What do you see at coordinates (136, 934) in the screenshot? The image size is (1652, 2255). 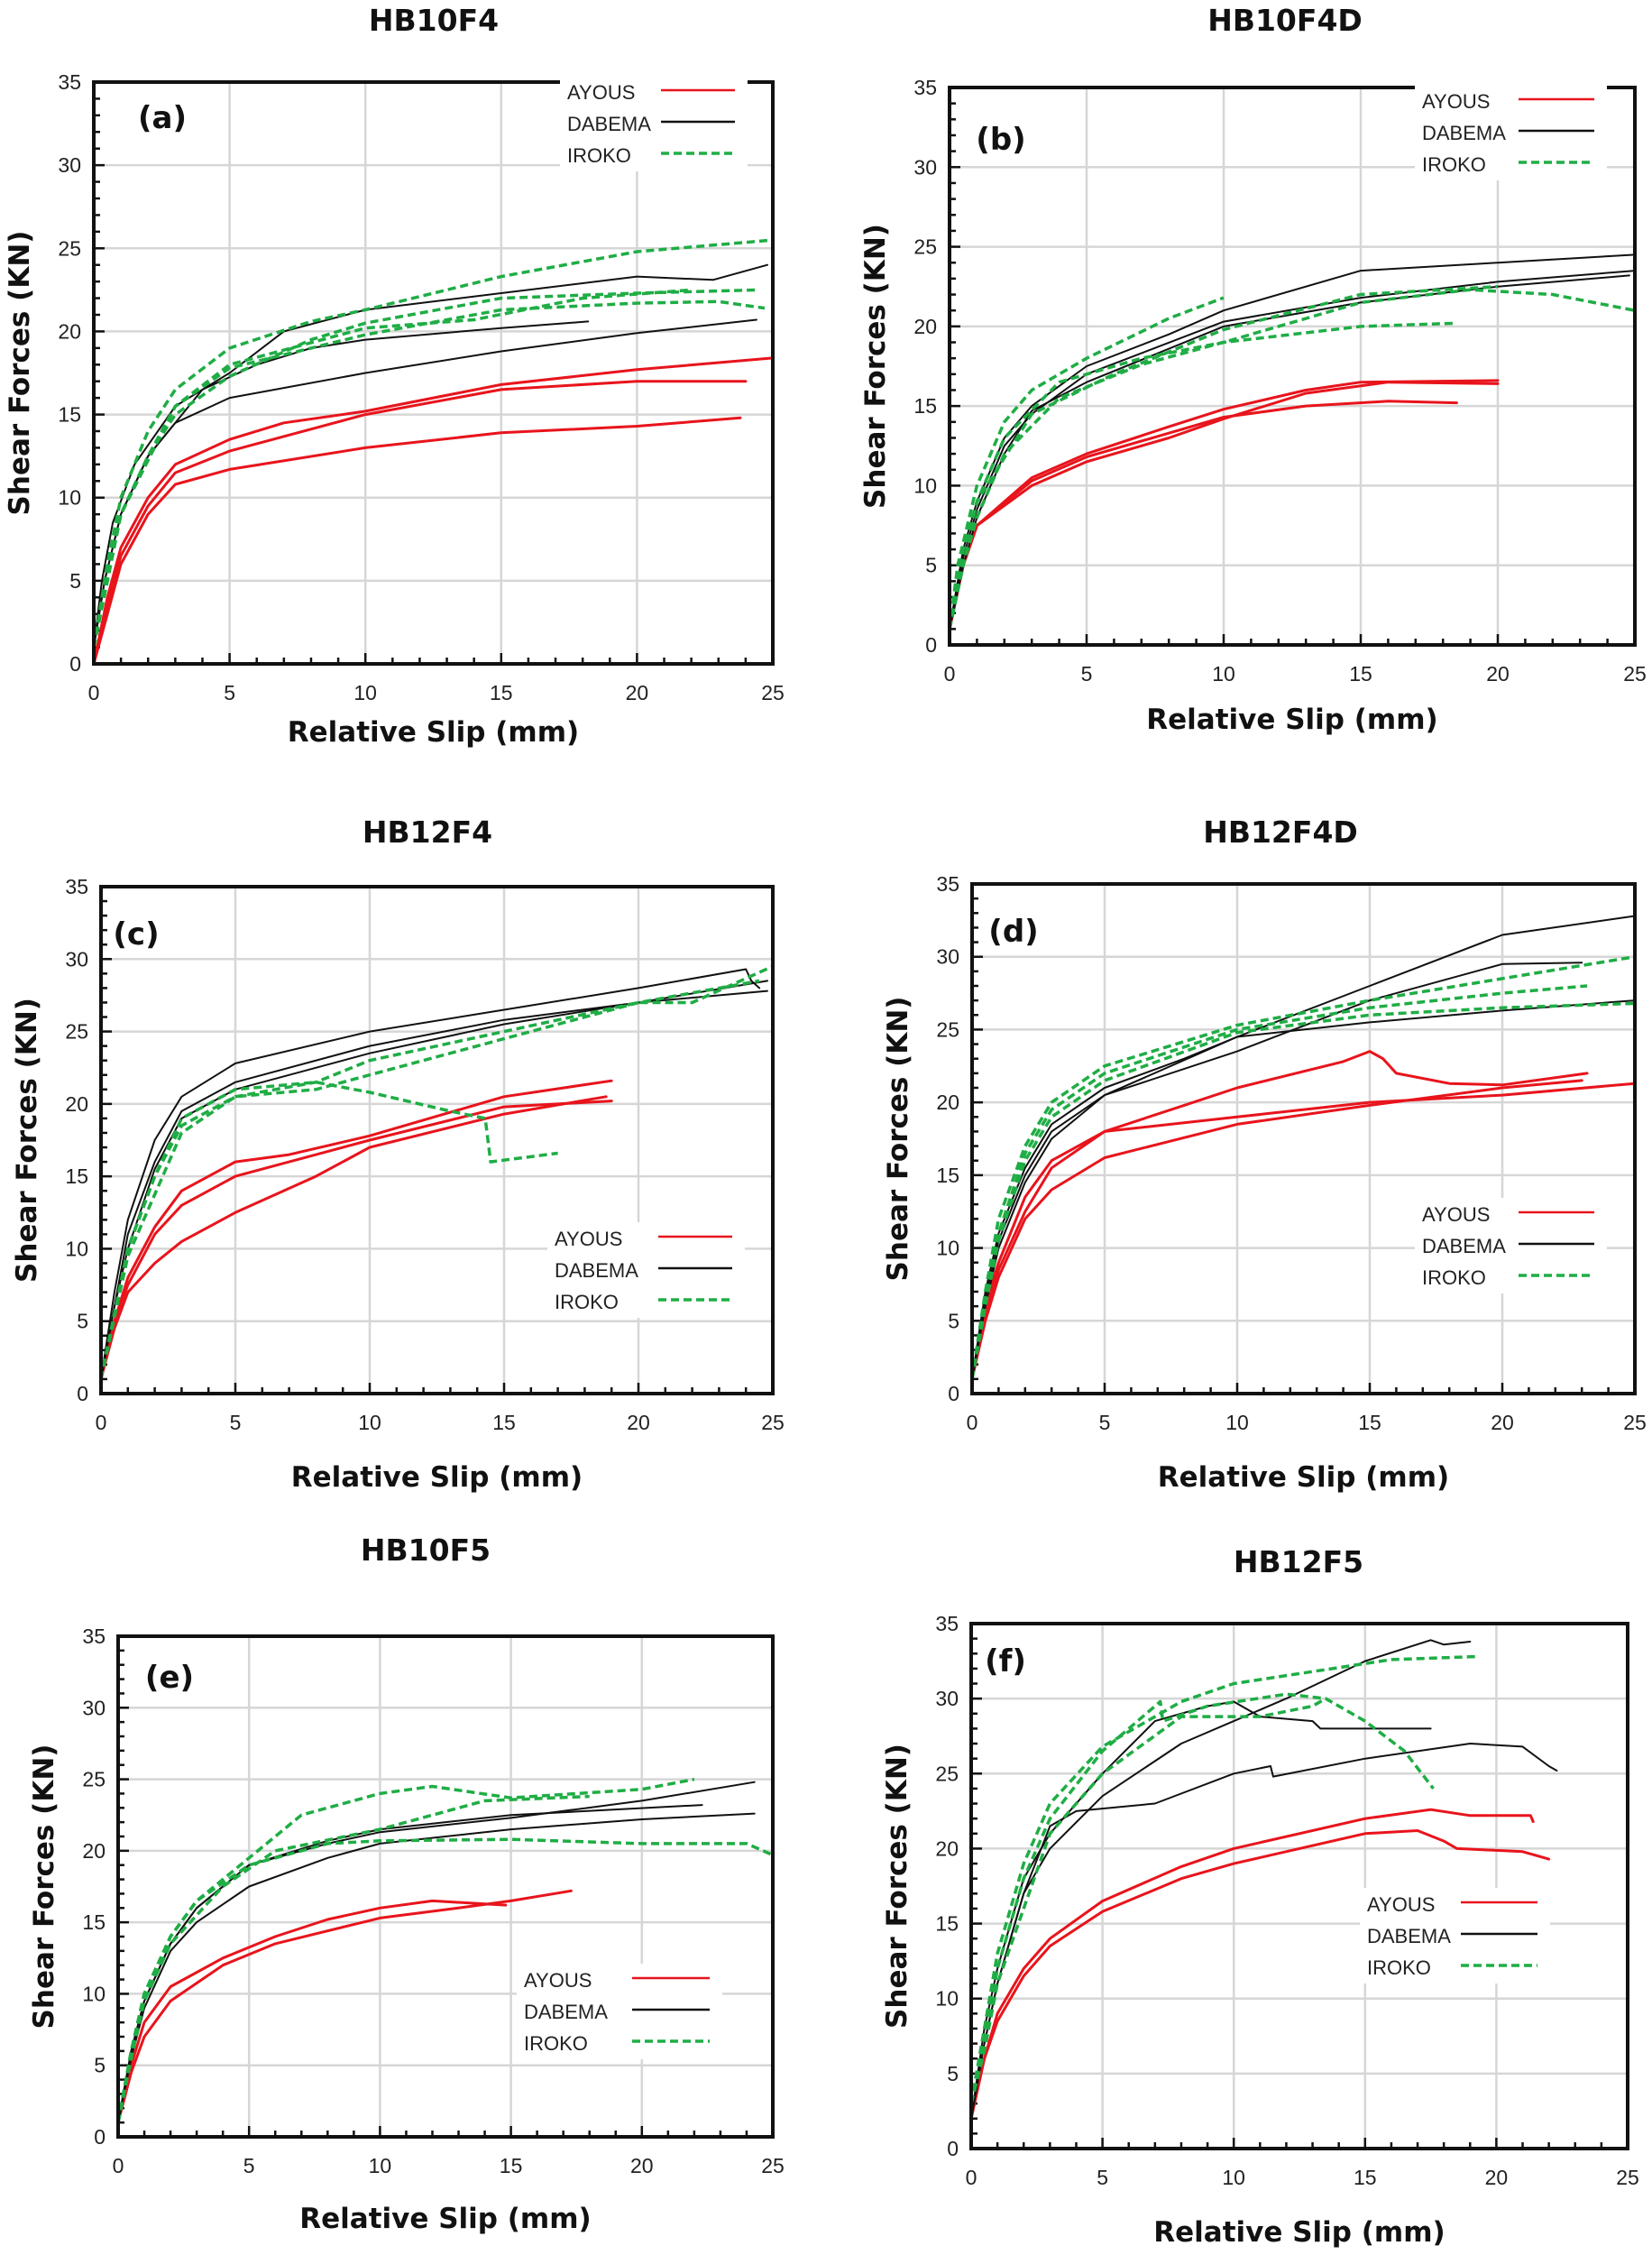 I see `panel-label: (c)` at bounding box center [136, 934].